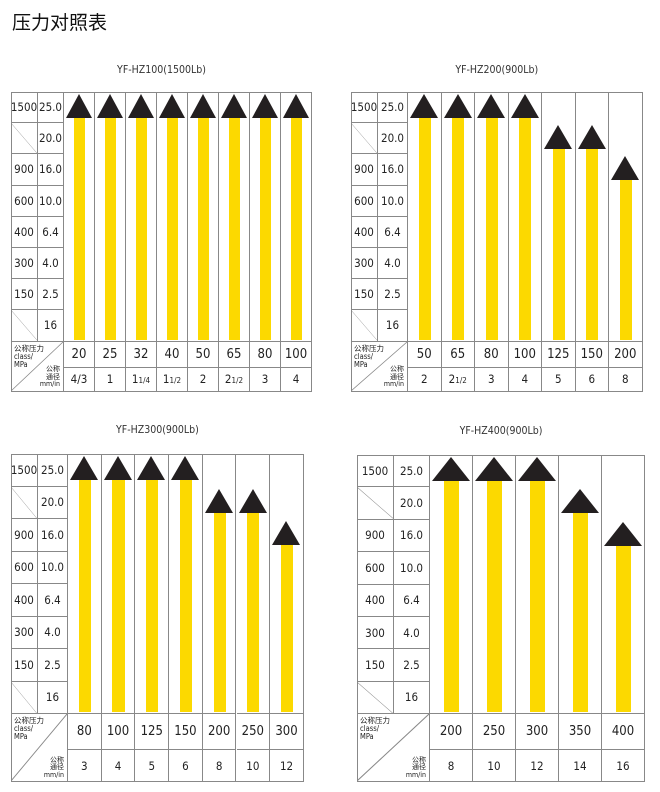 Image resolution: width=660 pixels, height=792 pixels. I want to click on dn-inch-value: 11/4, so click(141, 379).